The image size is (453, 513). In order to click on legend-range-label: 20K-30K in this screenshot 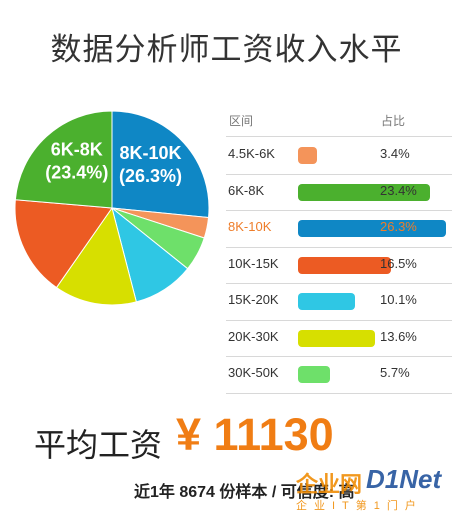, I will do `click(253, 336)`.